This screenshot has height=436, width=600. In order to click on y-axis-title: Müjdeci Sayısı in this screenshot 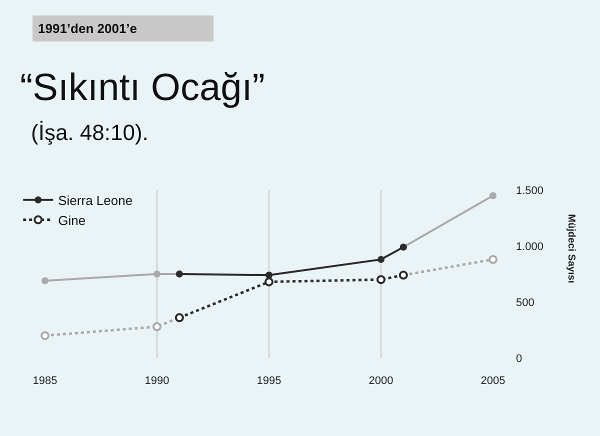, I will do `click(570, 249)`.